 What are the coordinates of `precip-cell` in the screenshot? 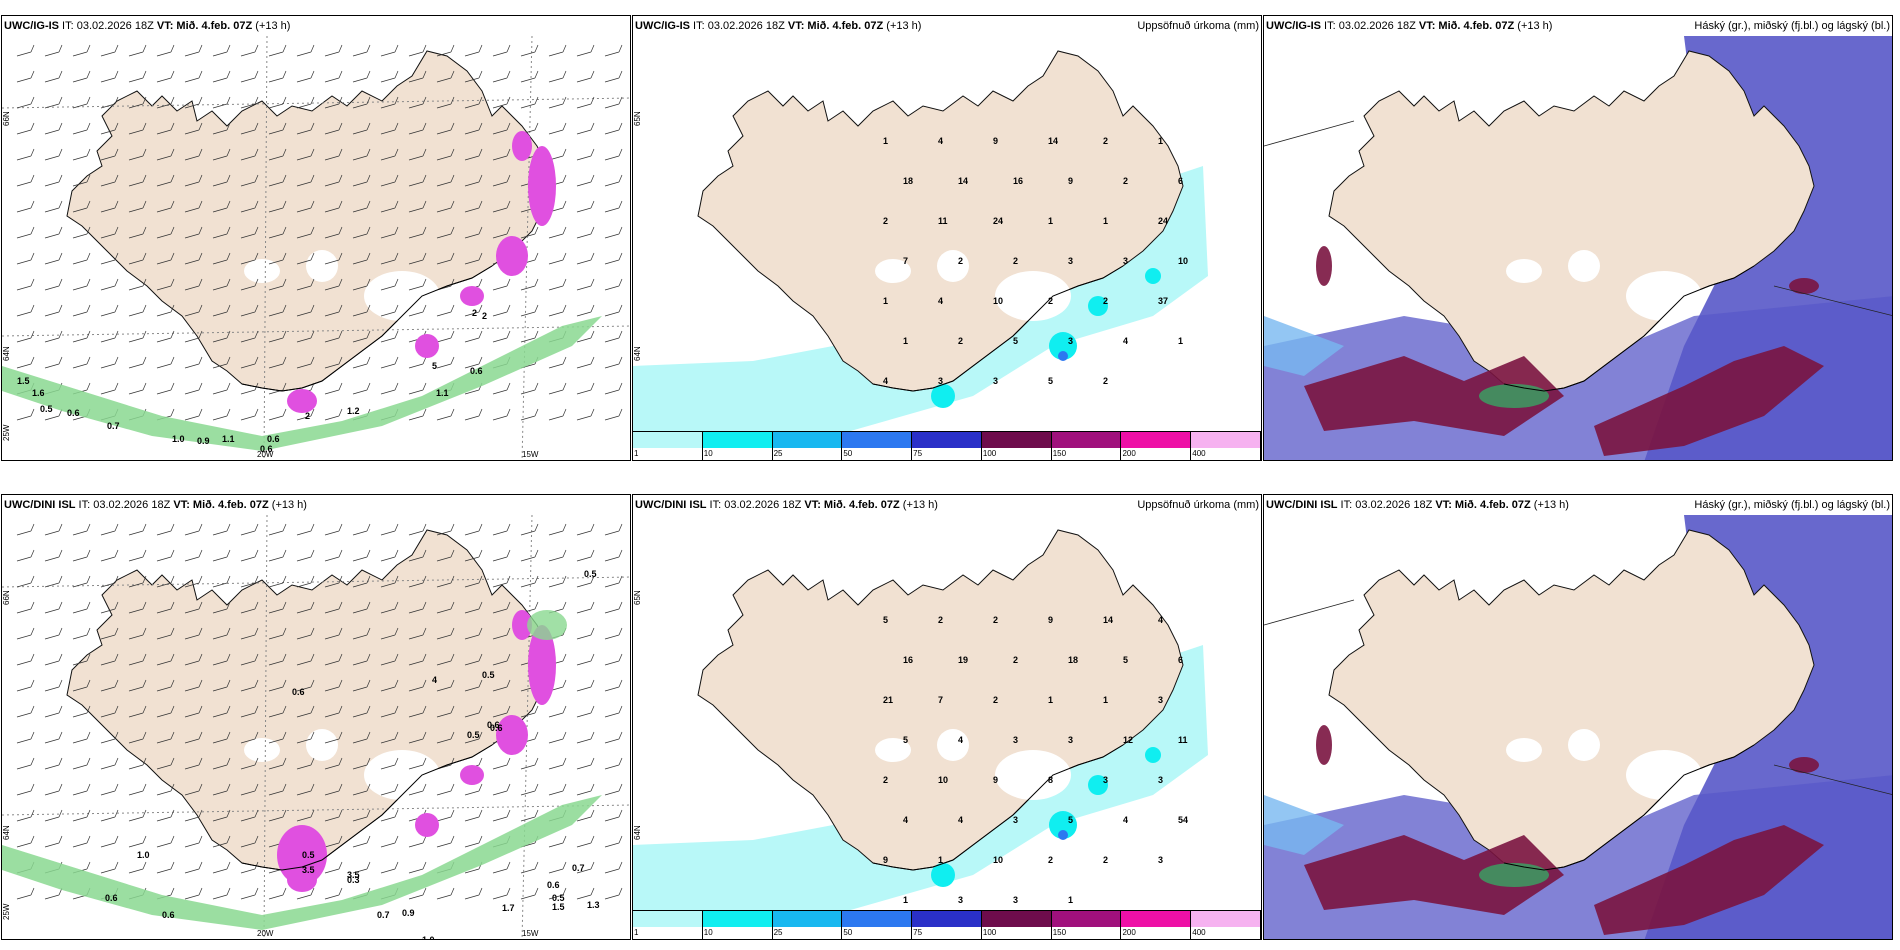 It's located at (1098, 785).